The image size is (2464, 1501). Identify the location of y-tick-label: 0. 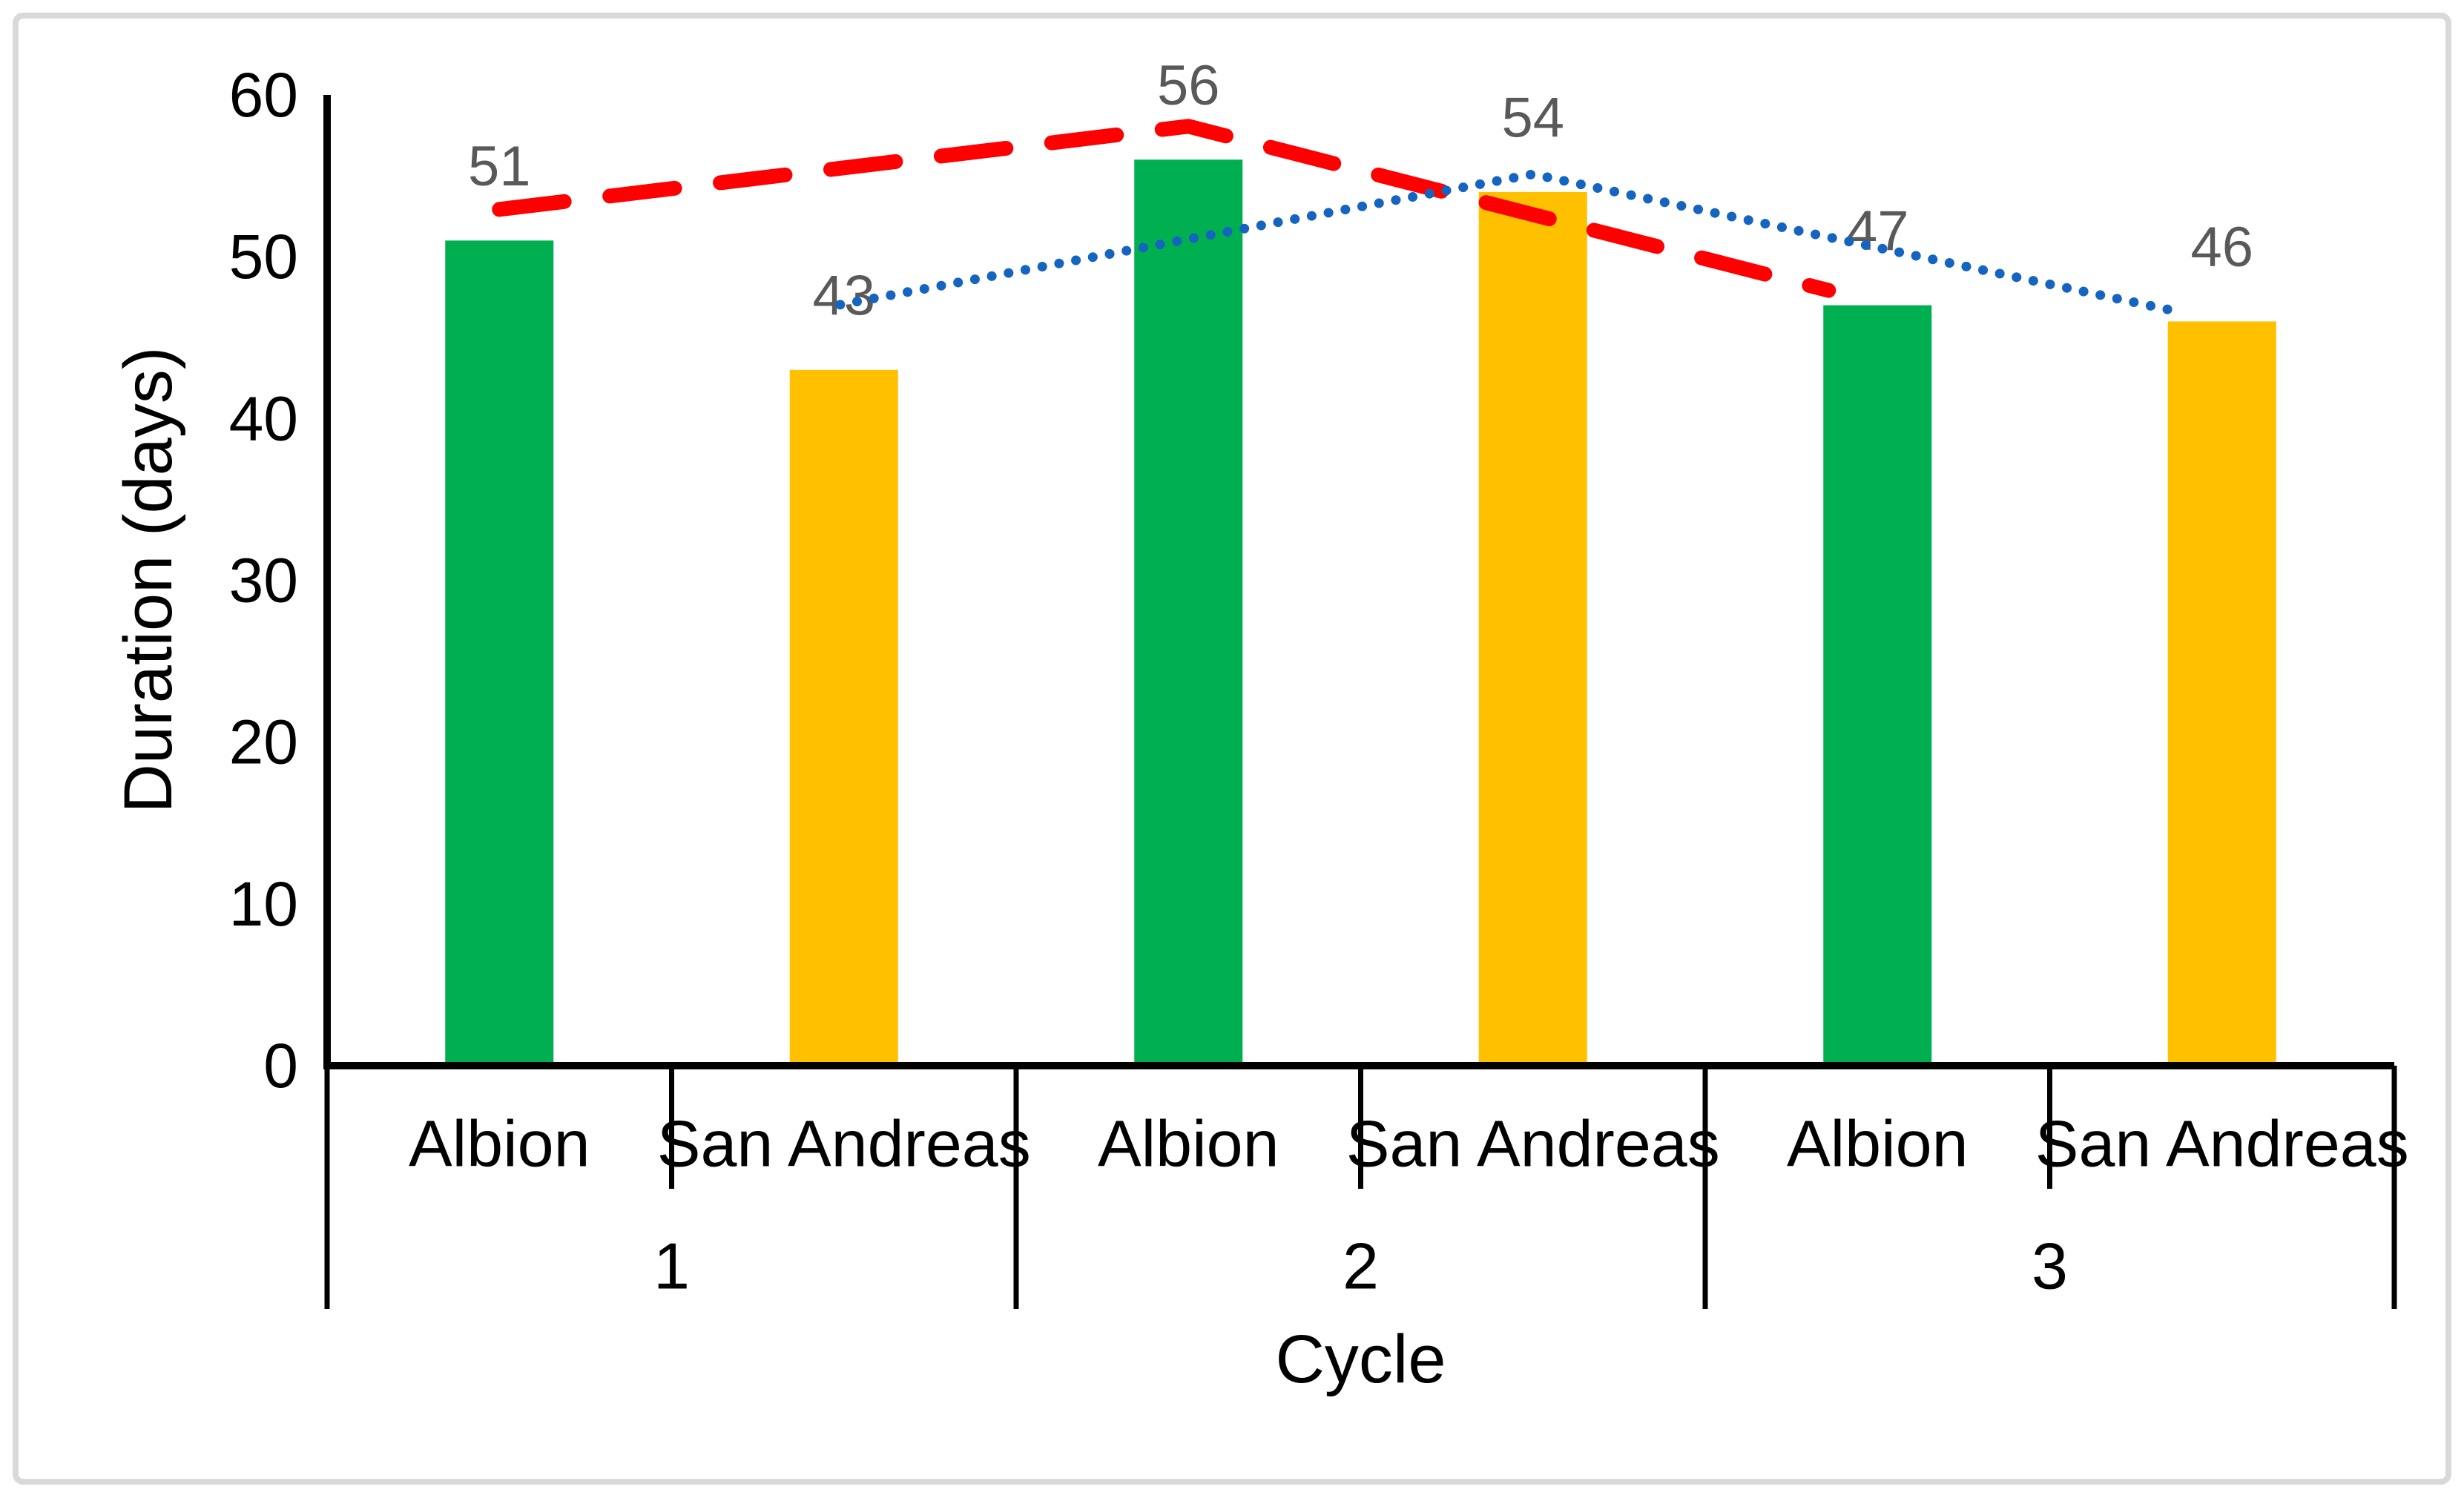
(280, 1066).